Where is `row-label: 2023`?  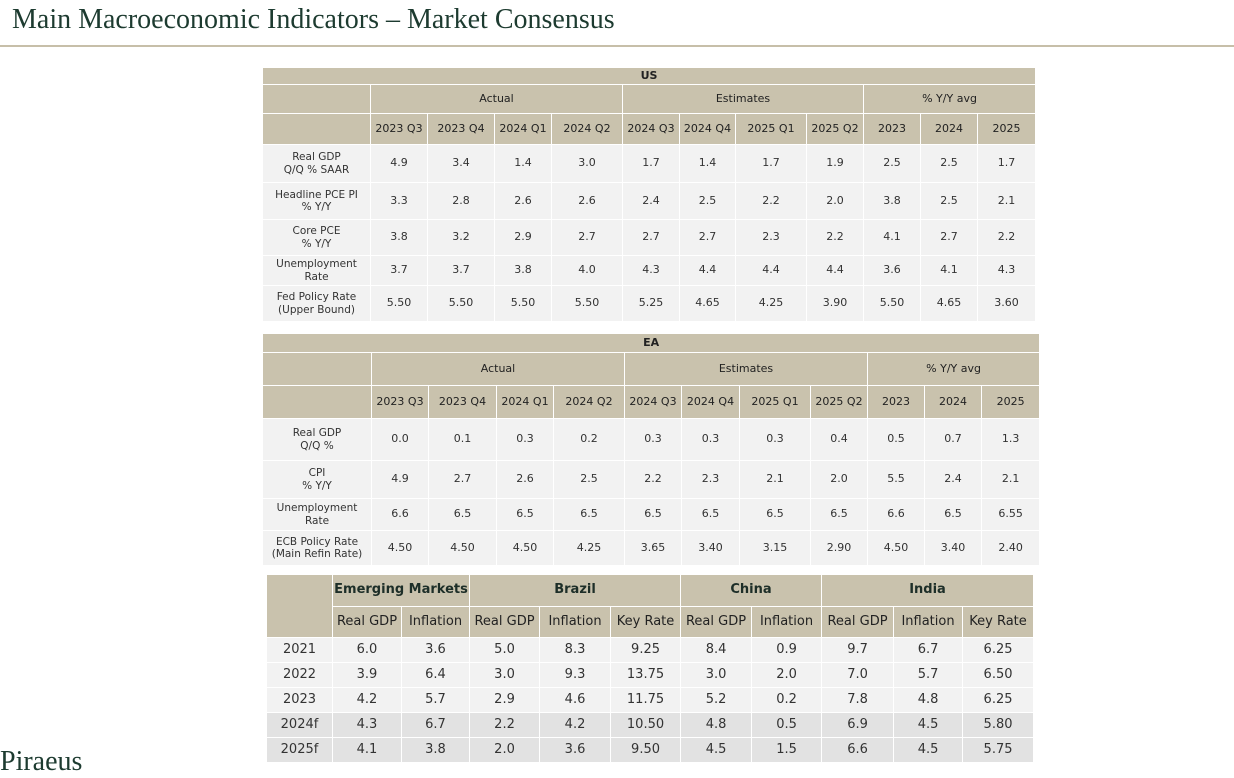 row-label: 2023 is located at coordinates (299, 700).